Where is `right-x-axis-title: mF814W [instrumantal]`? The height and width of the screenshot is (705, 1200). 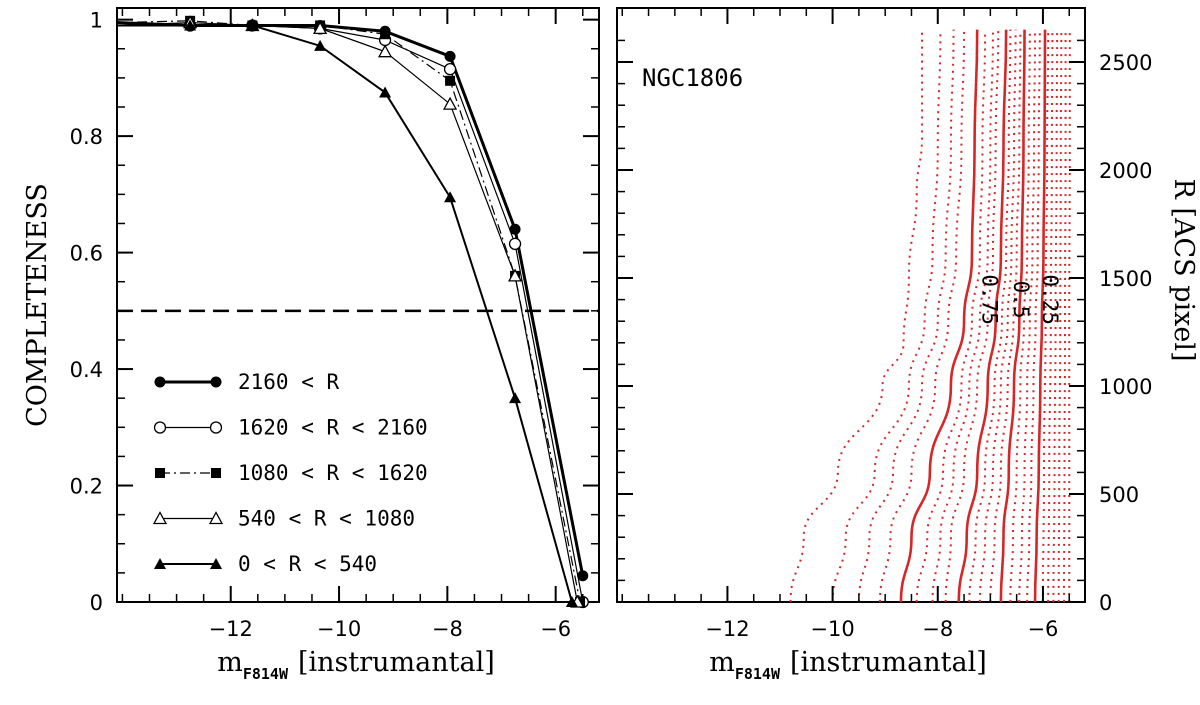 right-x-axis-title: mF814W [instrumantal] is located at coordinates (848, 665).